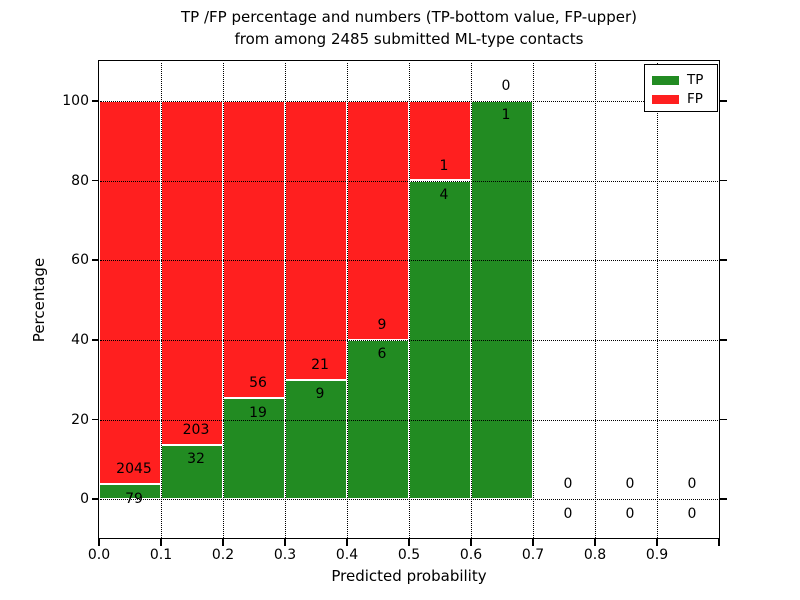 This screenshot has height=600, width=800. What do you see at coordinates (409, 576) in the screenshot?
I see `x-axis-label: Predicted probability` at bounding box center [409, 576].